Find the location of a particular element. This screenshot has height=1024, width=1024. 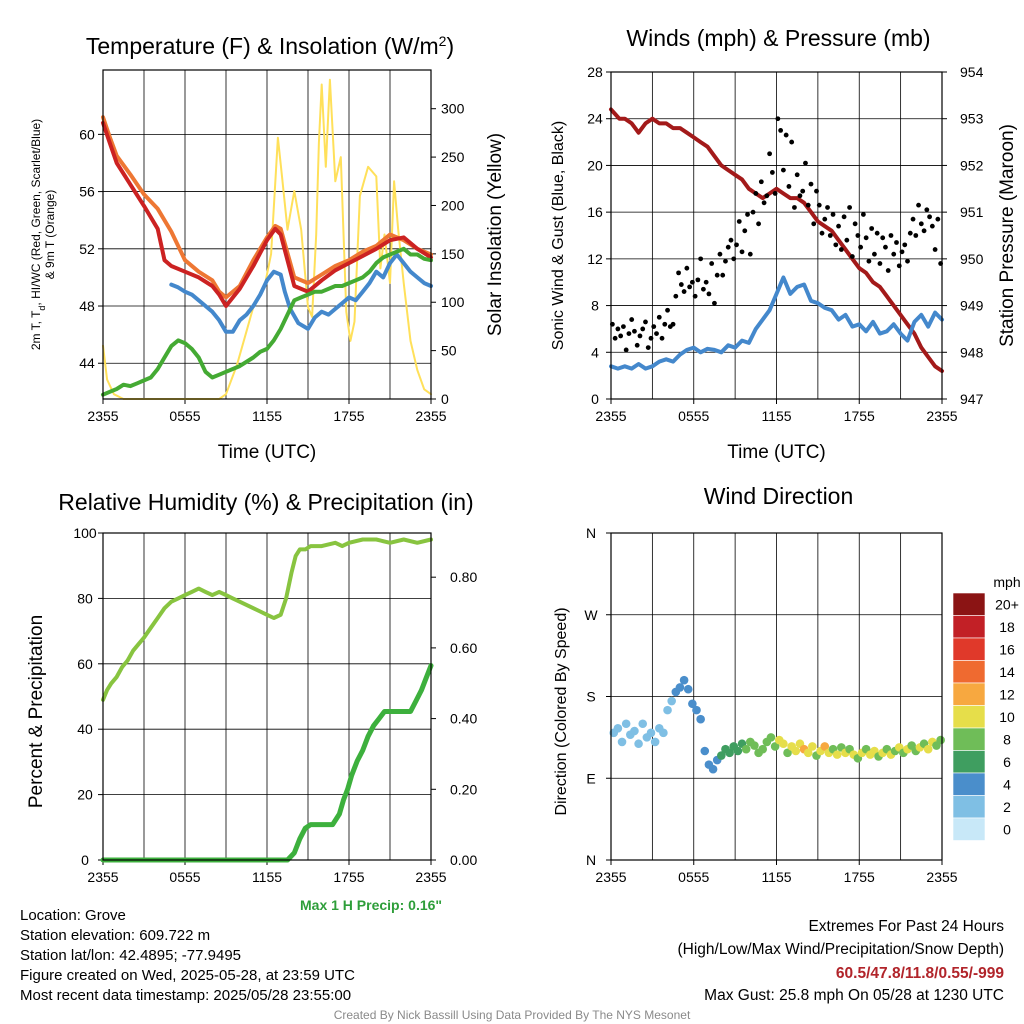

y2-tick-label: 951 is located at coordinates (972, 212).